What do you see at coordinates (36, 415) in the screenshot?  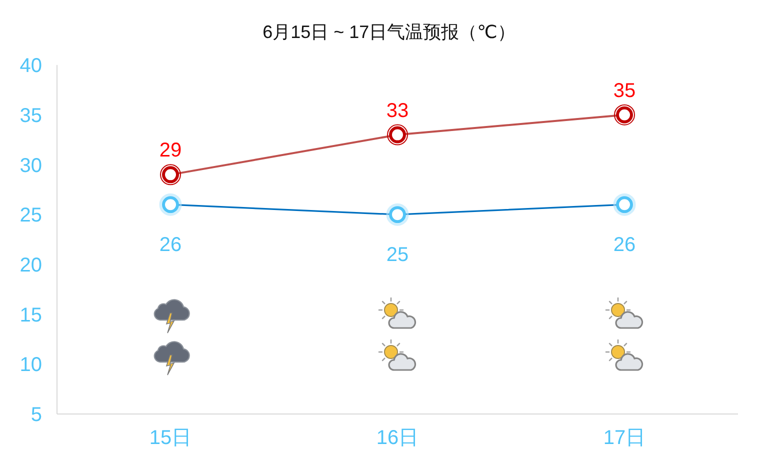 I see `y-tick-label: 5` at bounding box center [36, 415].